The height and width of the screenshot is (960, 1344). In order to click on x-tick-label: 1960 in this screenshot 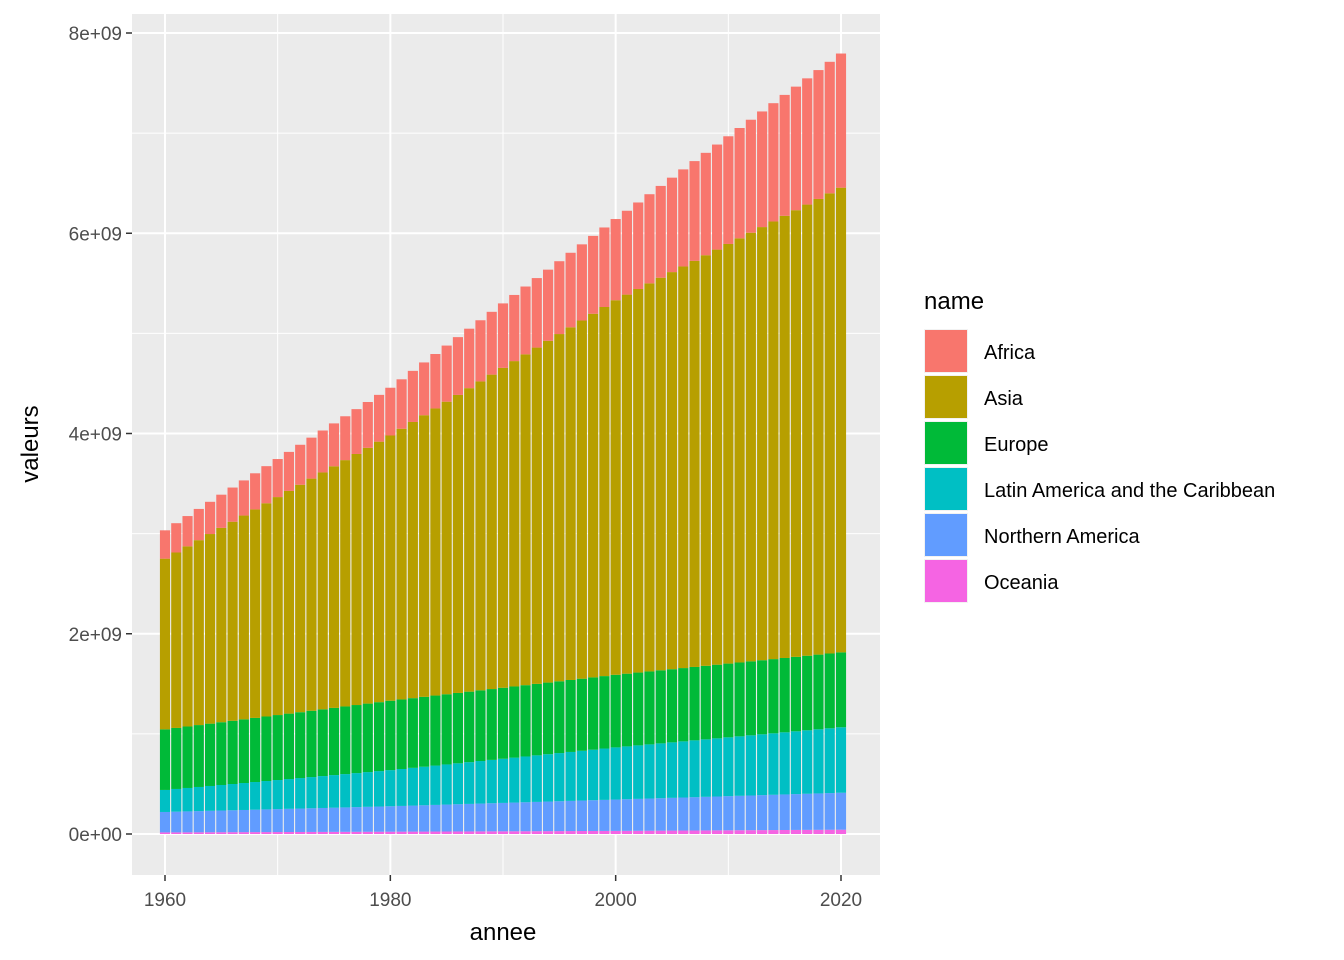, I will do `click(165, 900)`.